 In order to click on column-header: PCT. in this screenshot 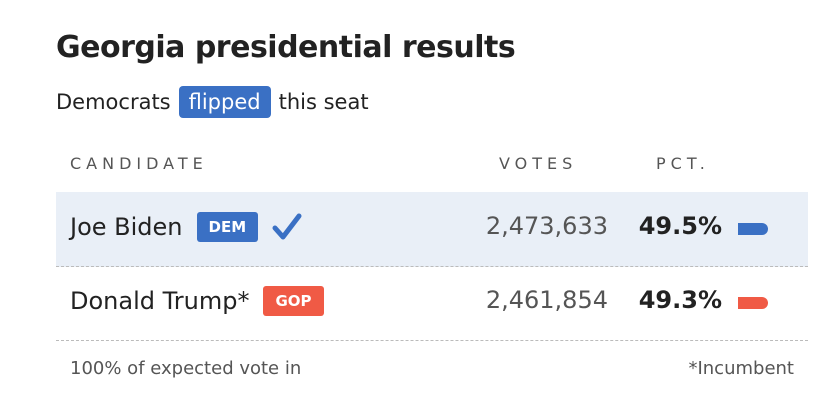, I will do `click(683, 163)`.